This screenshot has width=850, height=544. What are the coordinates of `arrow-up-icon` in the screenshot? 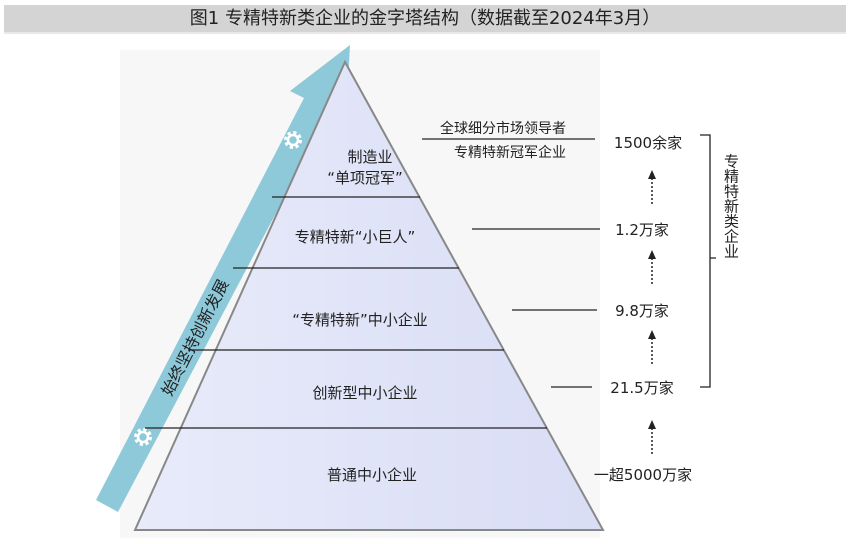 It's located at (652, 312).